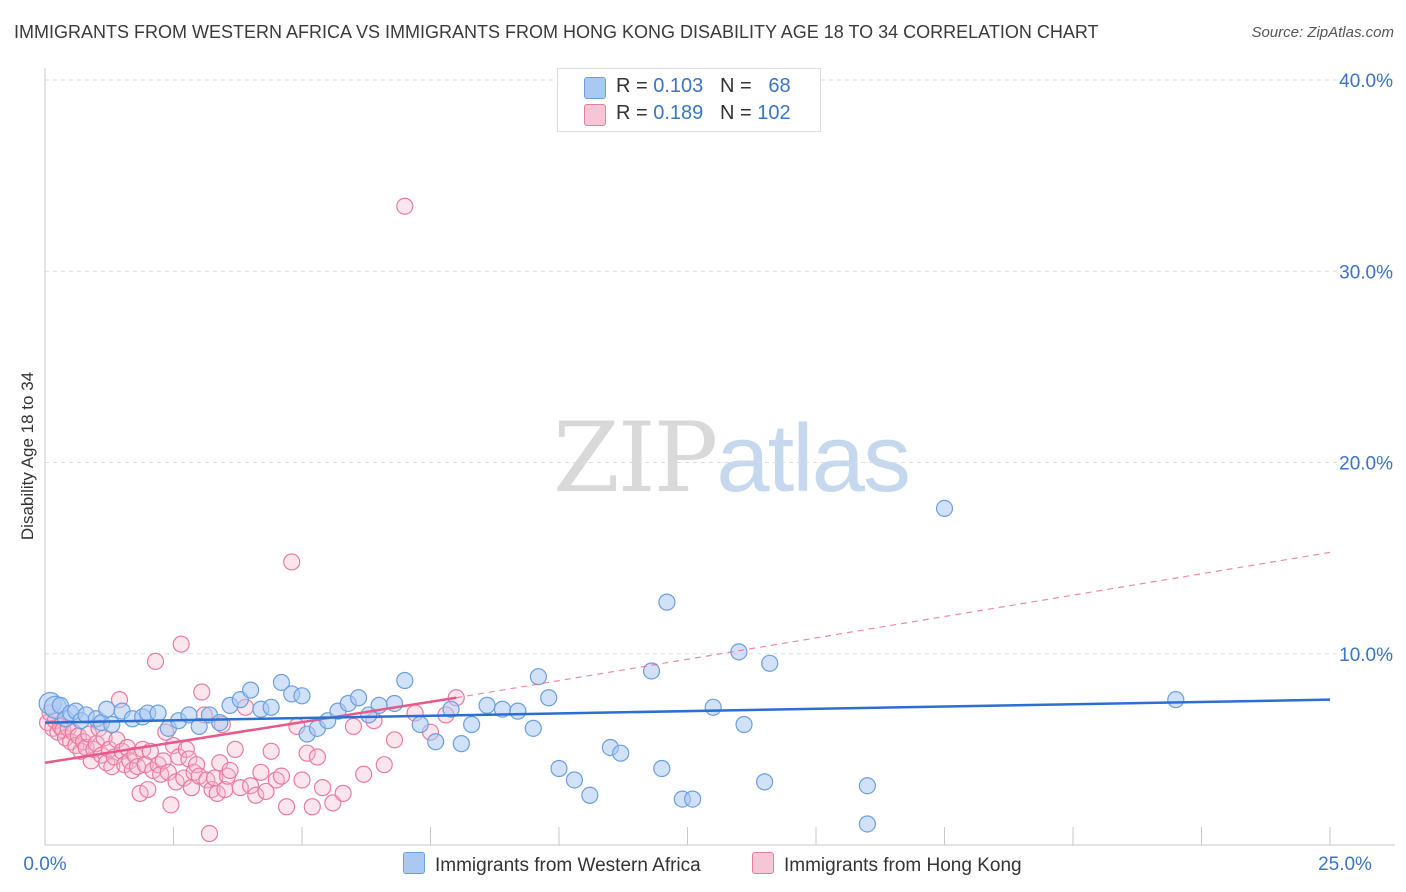  What do you see at coordinates (678, 86) in the screenshot?
I see `r-value: 0.103` at bounding box center [678, 86].